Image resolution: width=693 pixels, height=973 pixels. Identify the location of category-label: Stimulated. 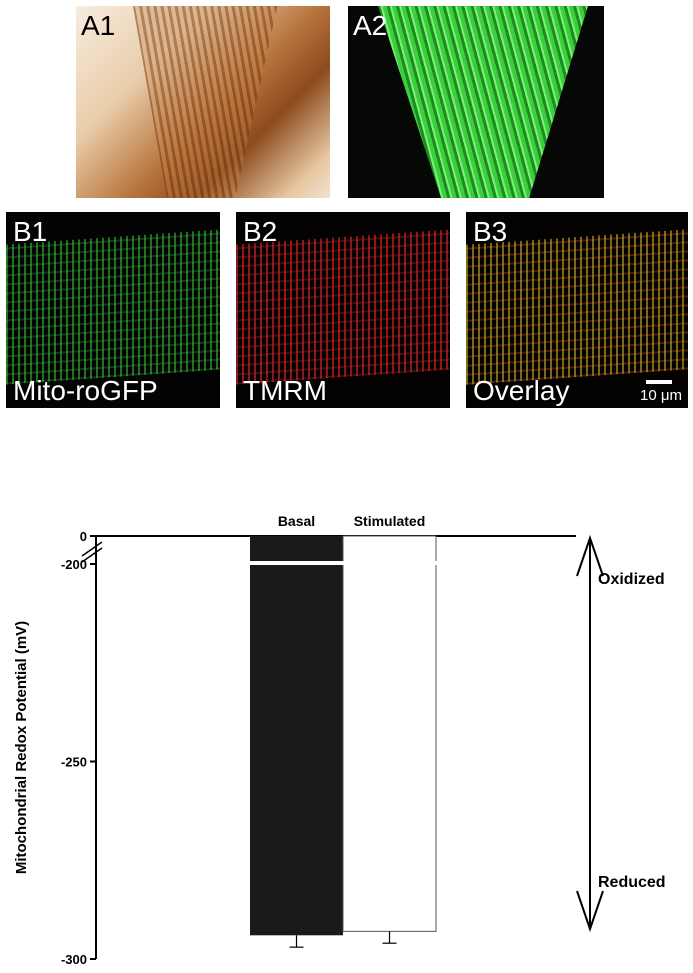
(390, 521).